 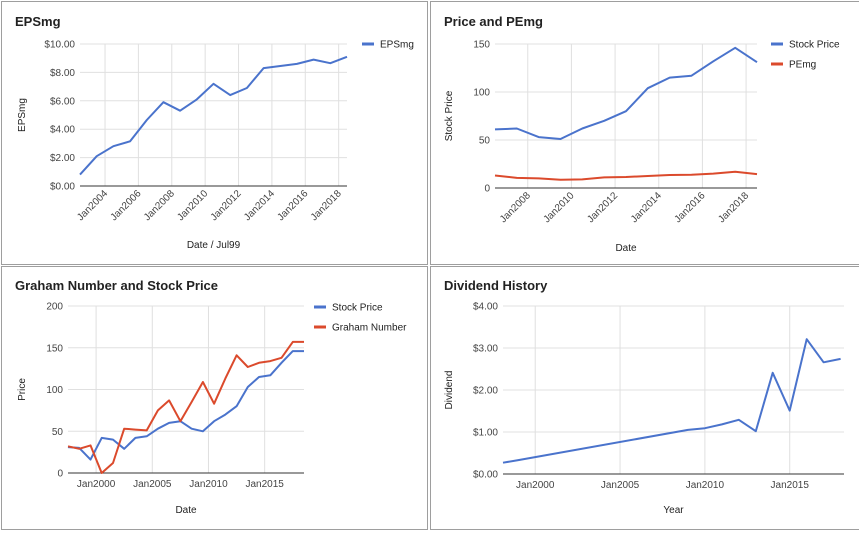 What do you see at coordinates (22, 115) in the screenshot?
I see `y-axis-label: EPSmg` at bounding box center [22, 115].